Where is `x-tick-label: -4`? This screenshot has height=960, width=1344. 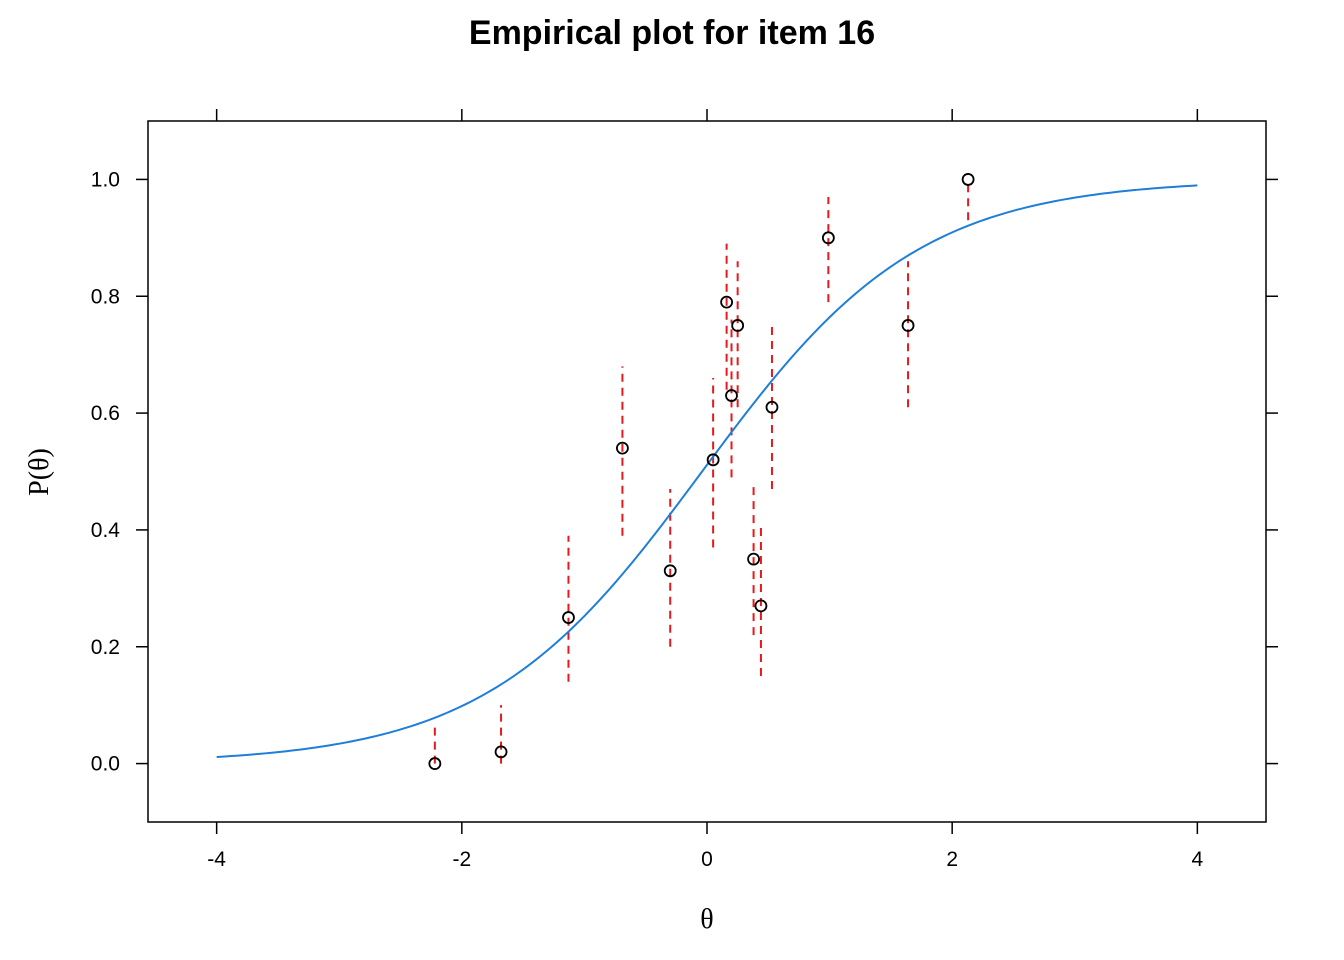
x-tick-label: -4 is located at coordinates (216, 859).